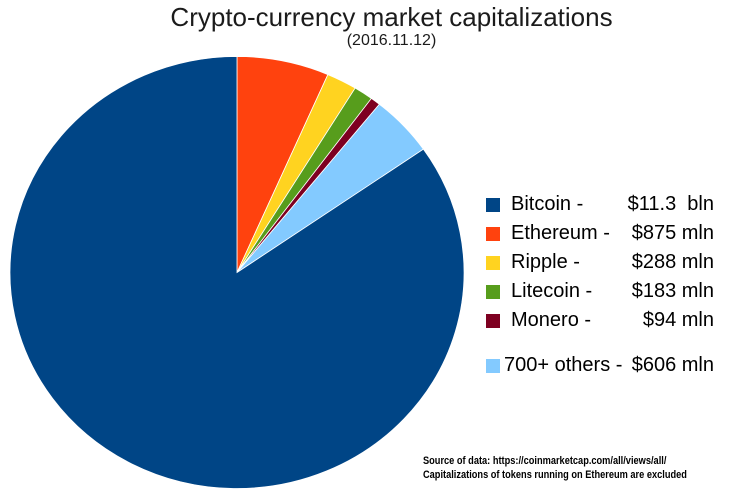 This screenshot has height=500, width=730. I want to click on legend-item-monero: Monero - $94 mln, so click(600, 320).